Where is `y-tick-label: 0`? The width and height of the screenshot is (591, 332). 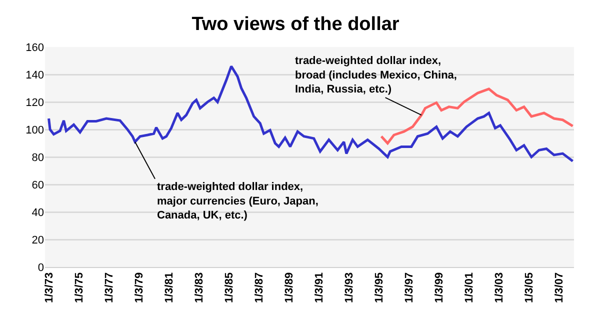 y-tick-label: 0 is located at coordinates (41, 268).